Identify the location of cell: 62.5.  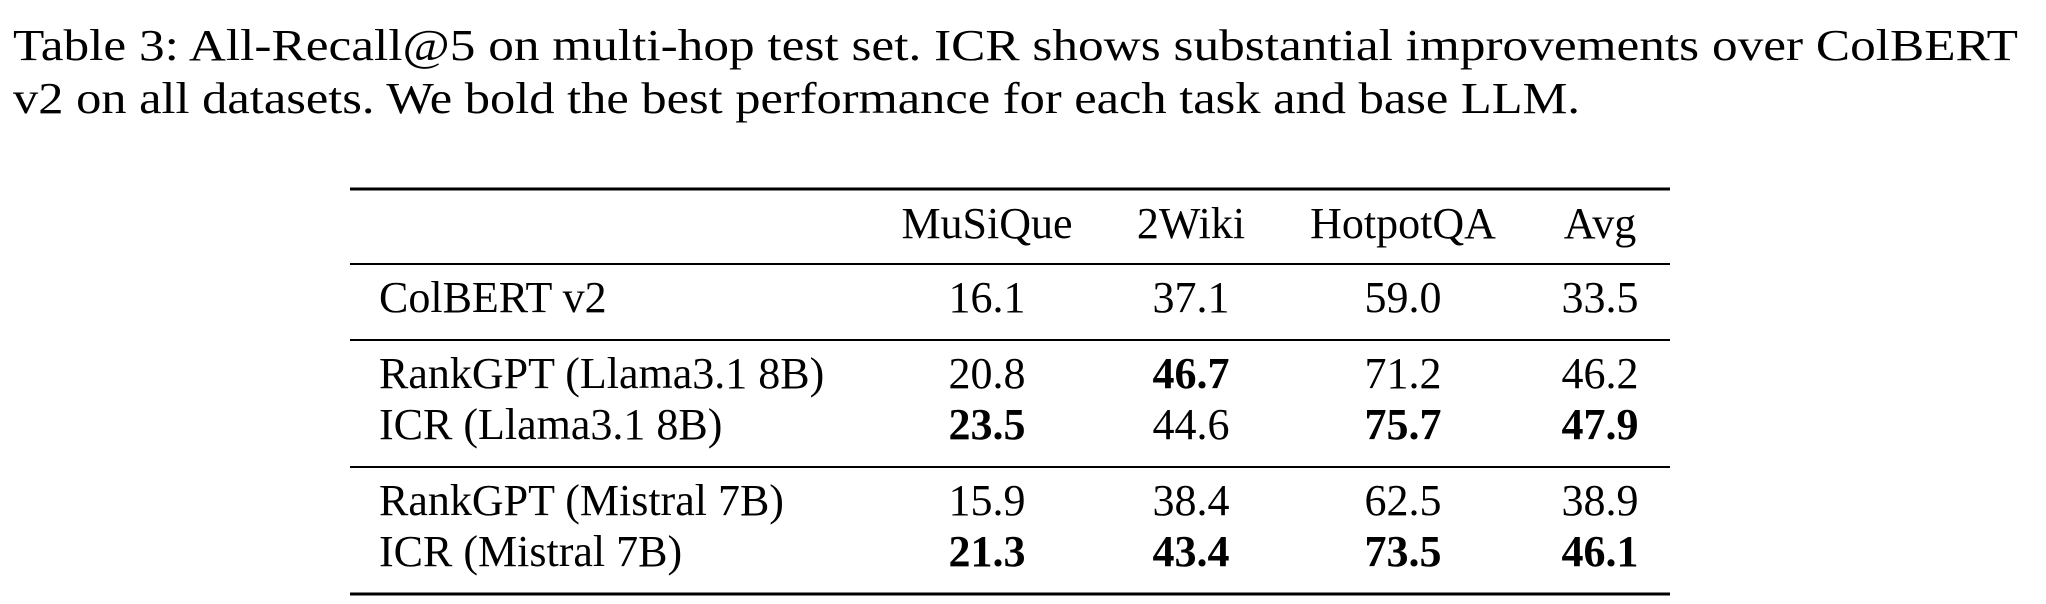
(1403, 500).